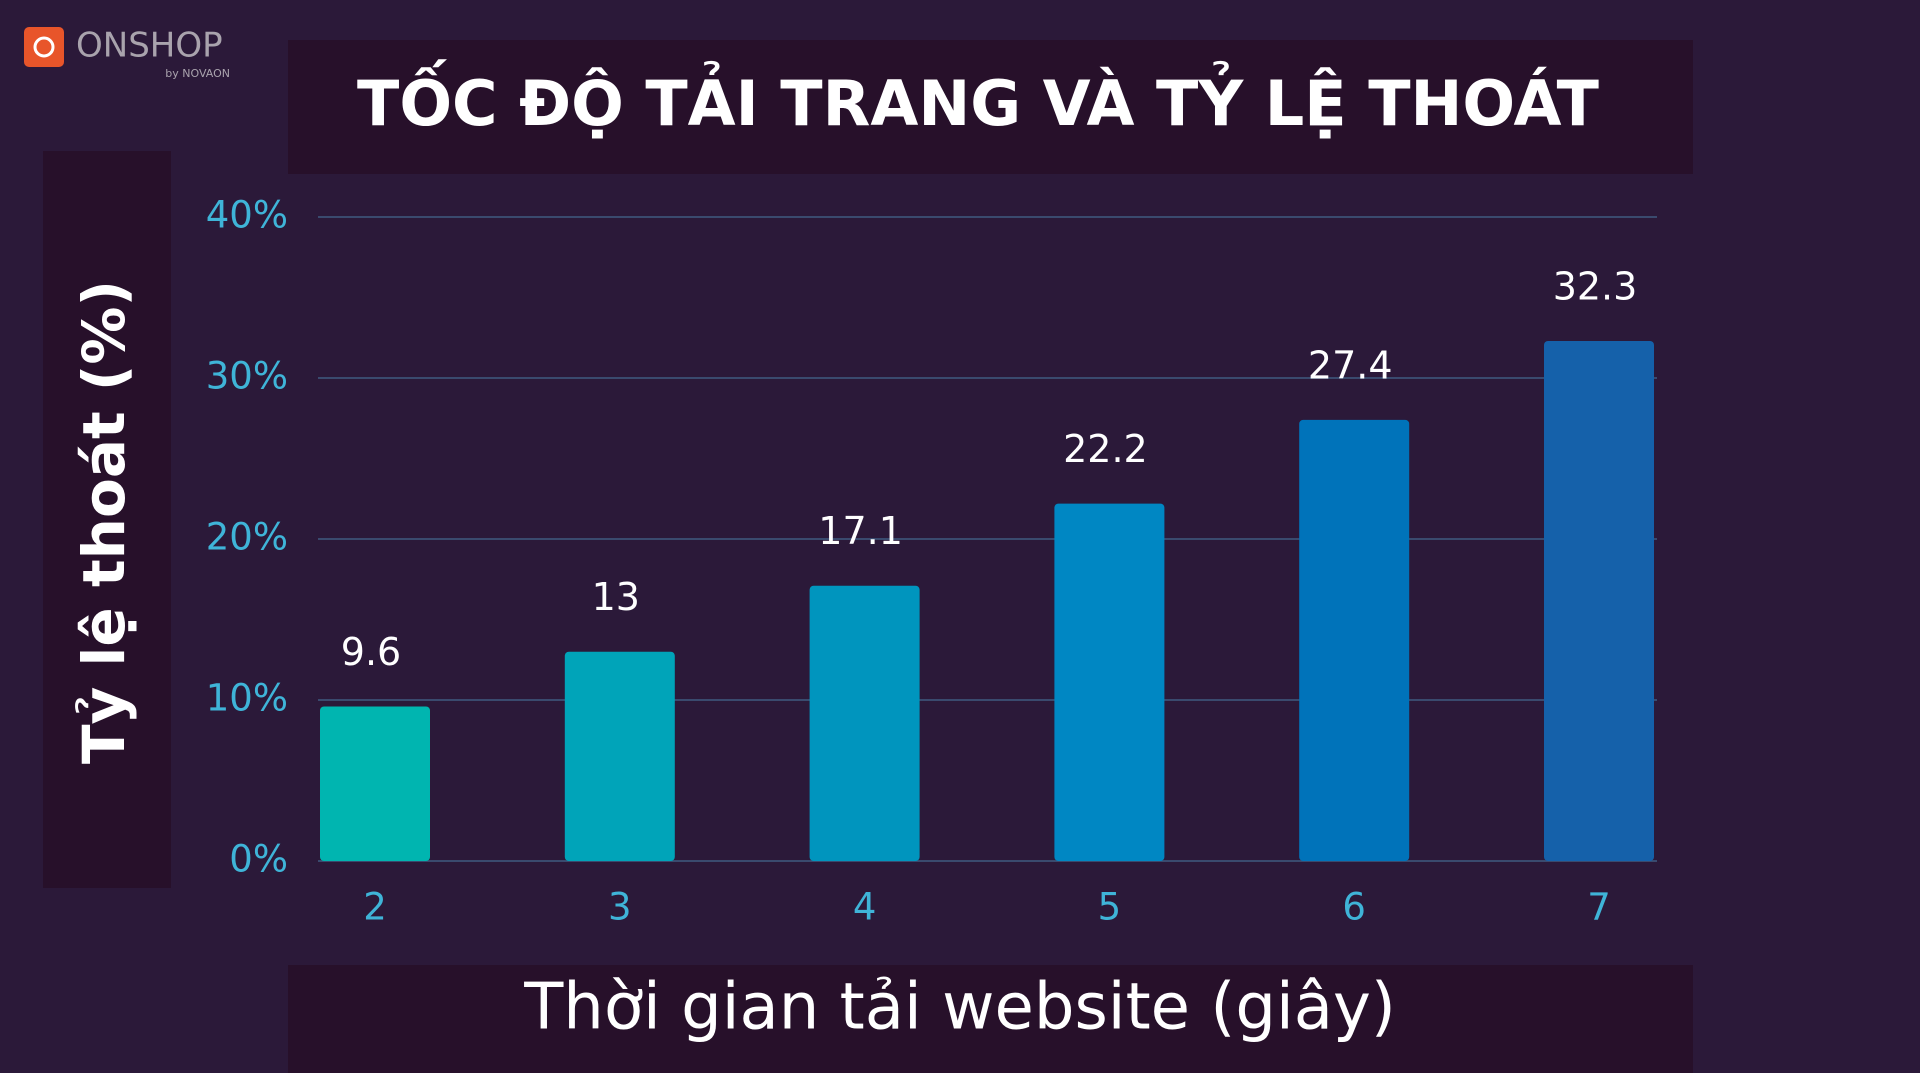 Image resolution: width=1920 pixels, height=1073 pixels. Describe the element at coordinates (860, 531) in the screenshot. I see `data-label: 17.1` at that location.